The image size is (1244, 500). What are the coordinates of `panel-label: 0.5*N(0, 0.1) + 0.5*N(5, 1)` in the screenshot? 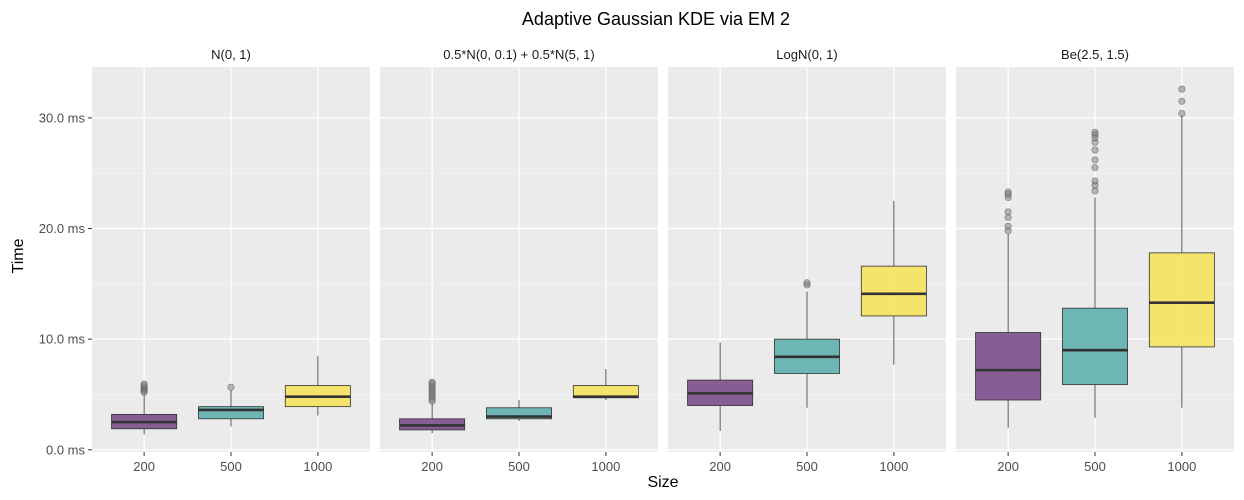 It's located at (518, 54).